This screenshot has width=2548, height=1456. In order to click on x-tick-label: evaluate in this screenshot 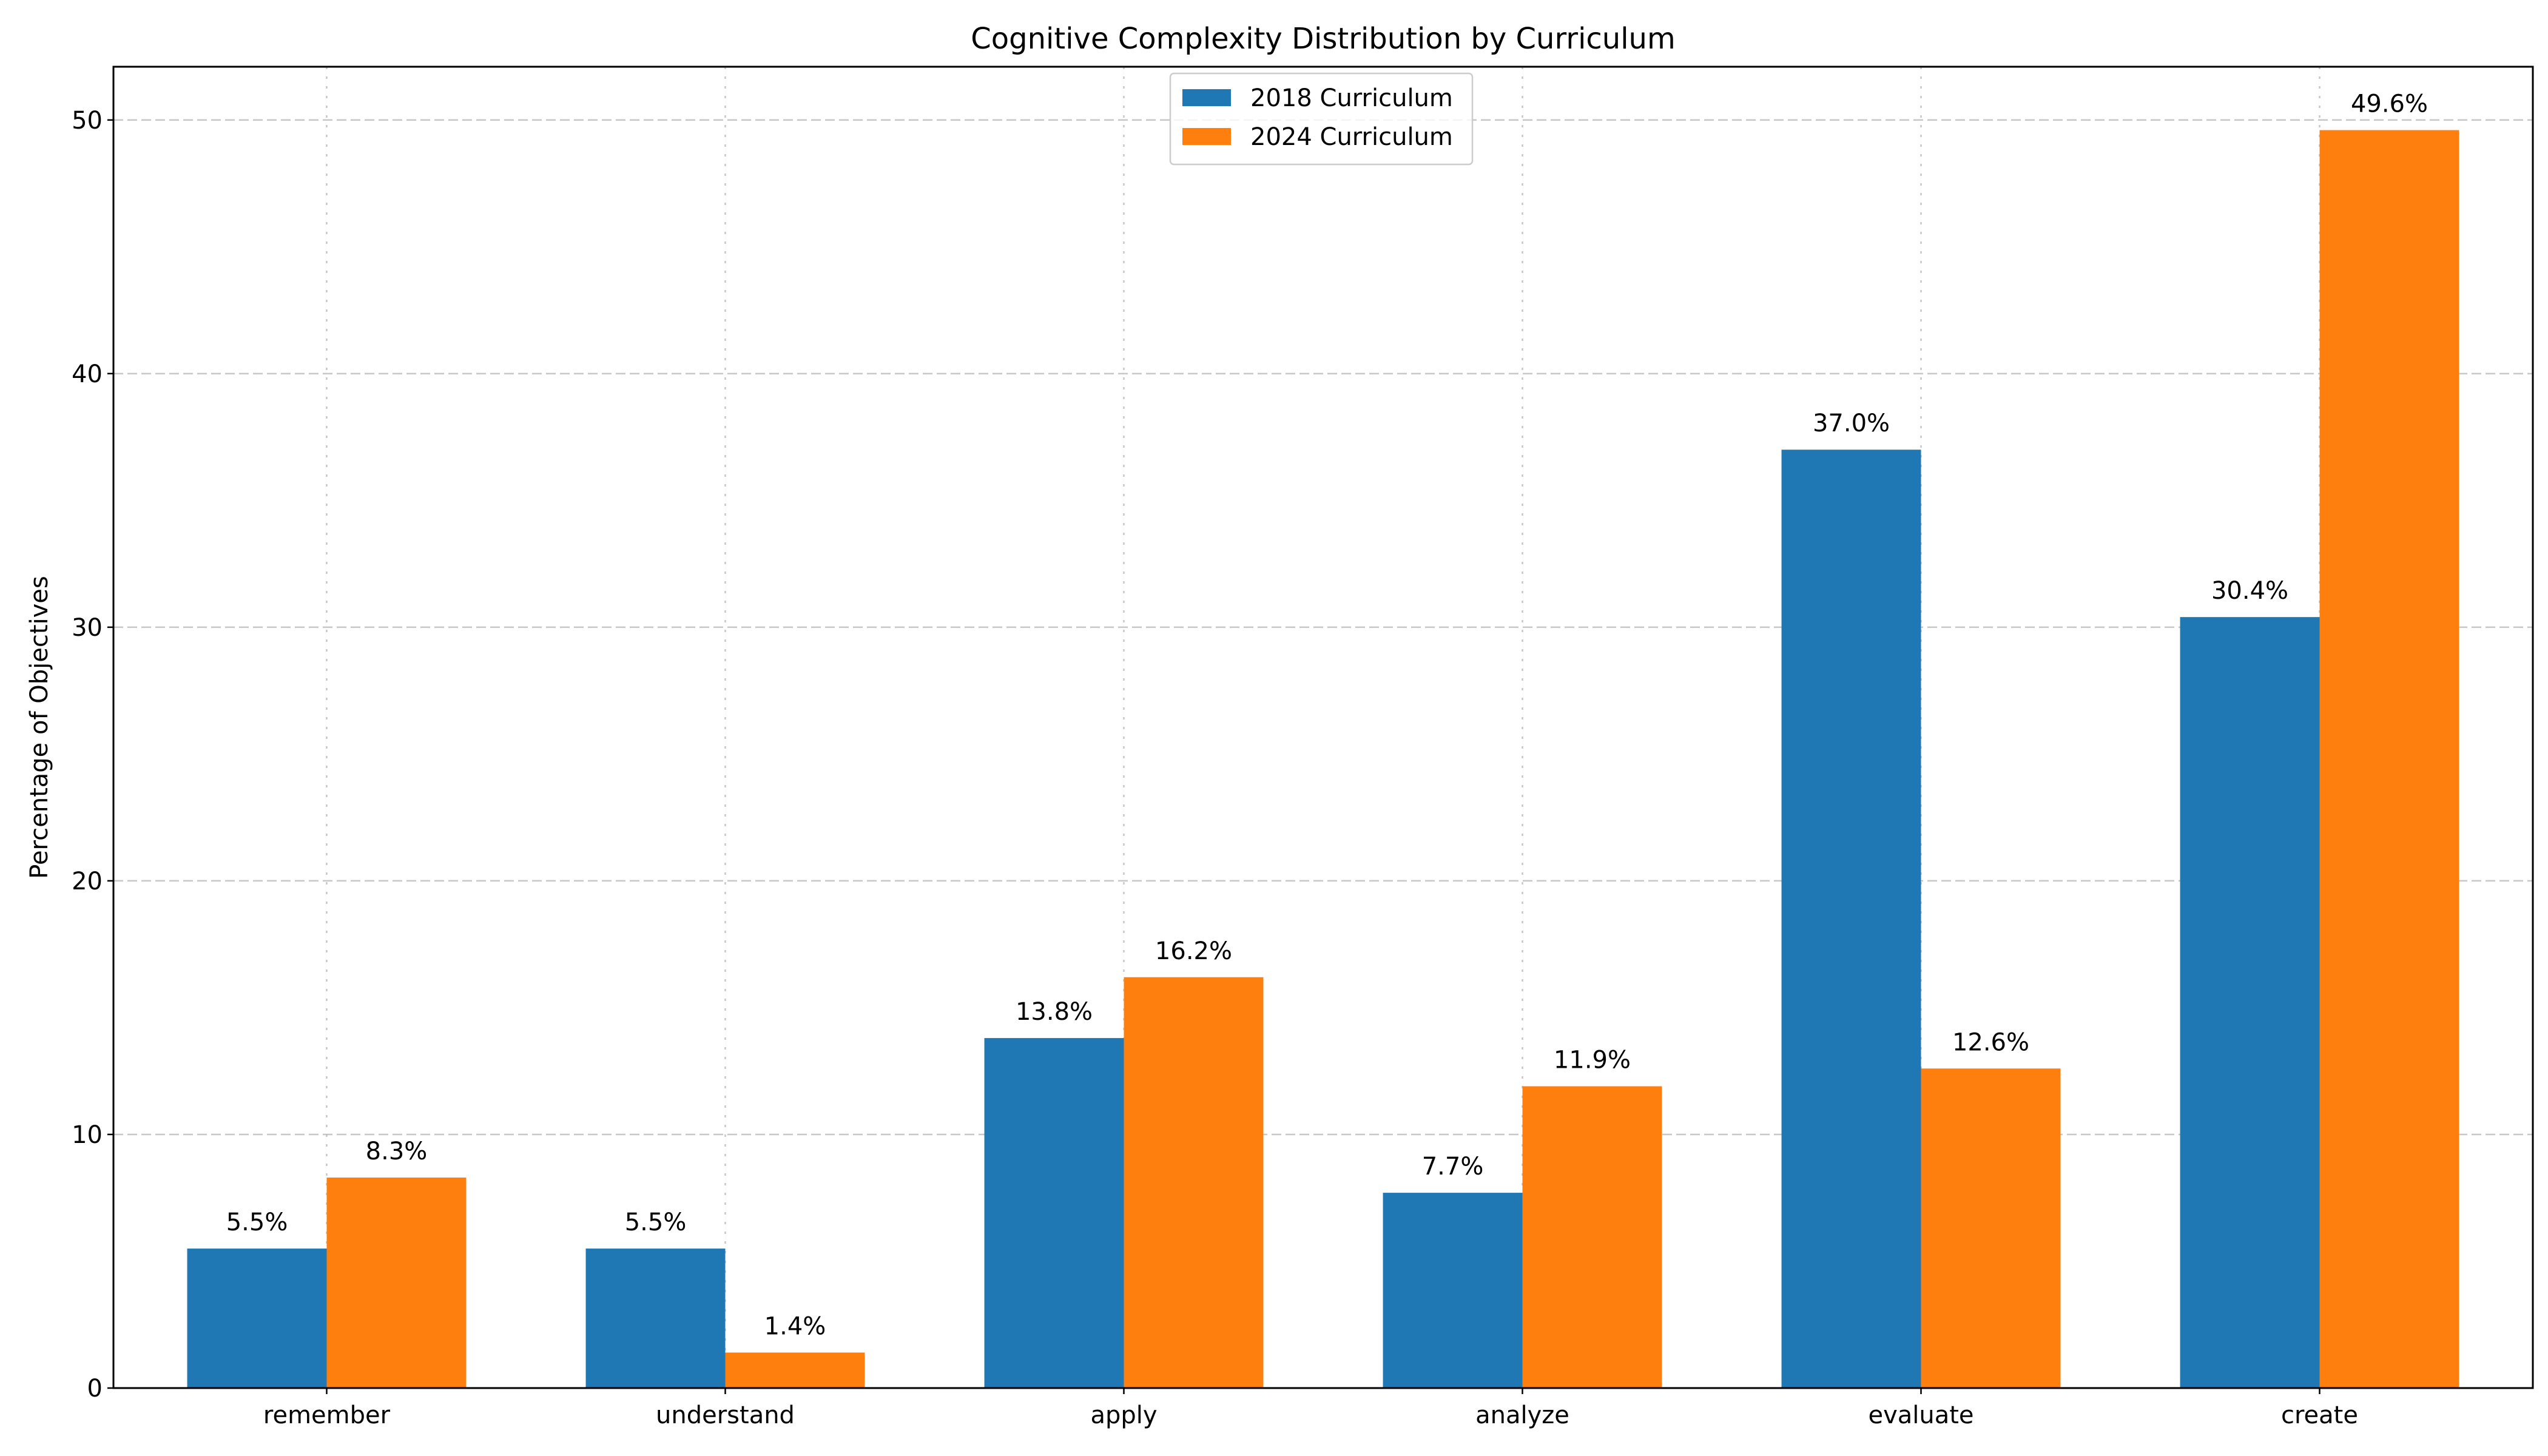, I will do `click(1920, 1415)`.